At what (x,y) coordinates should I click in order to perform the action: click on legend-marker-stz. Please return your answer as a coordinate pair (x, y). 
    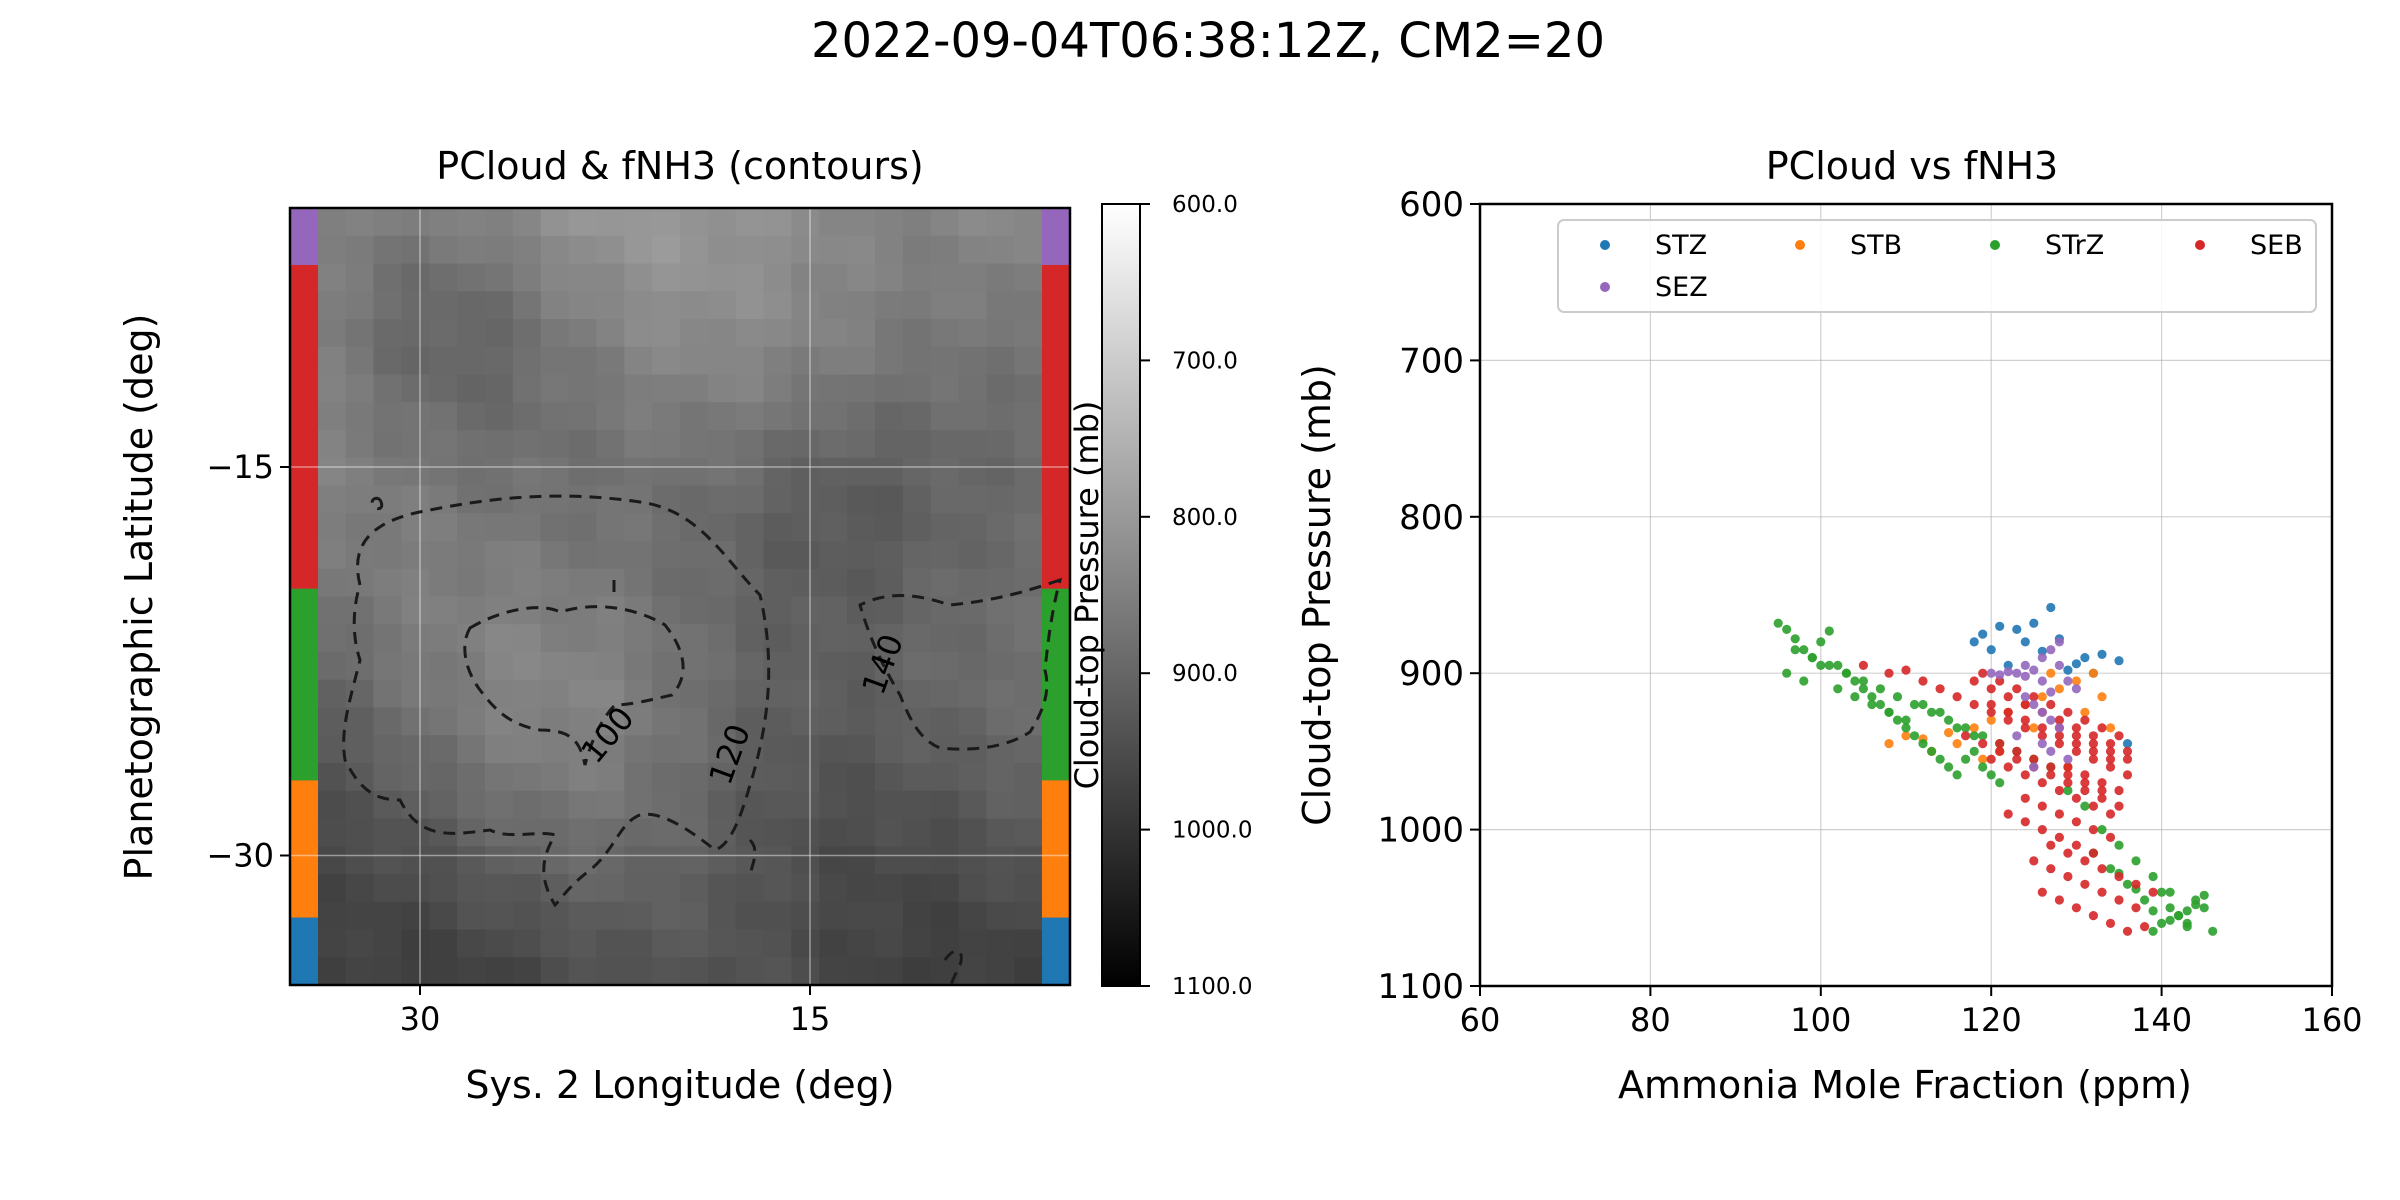
    Looking at the image, I should click on (1605, 245).